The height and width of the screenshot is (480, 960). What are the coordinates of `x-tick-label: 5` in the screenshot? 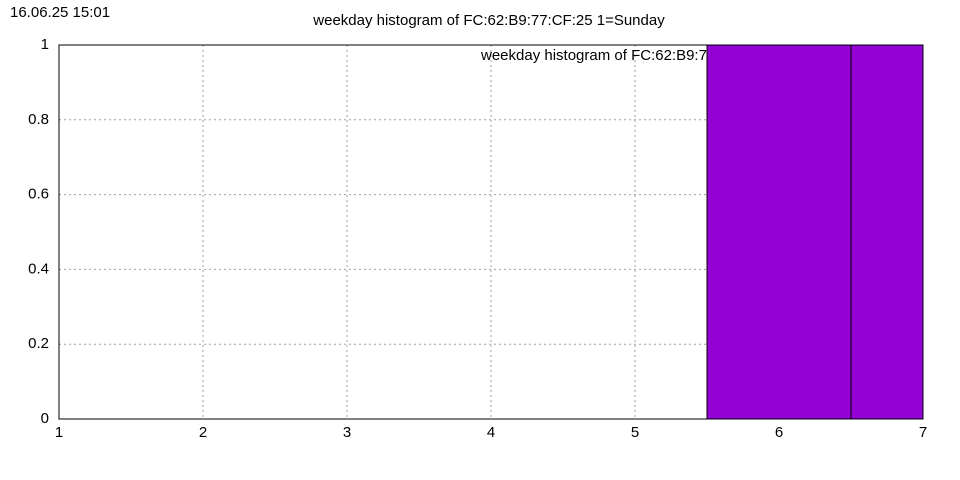 It's located at (635, 432).